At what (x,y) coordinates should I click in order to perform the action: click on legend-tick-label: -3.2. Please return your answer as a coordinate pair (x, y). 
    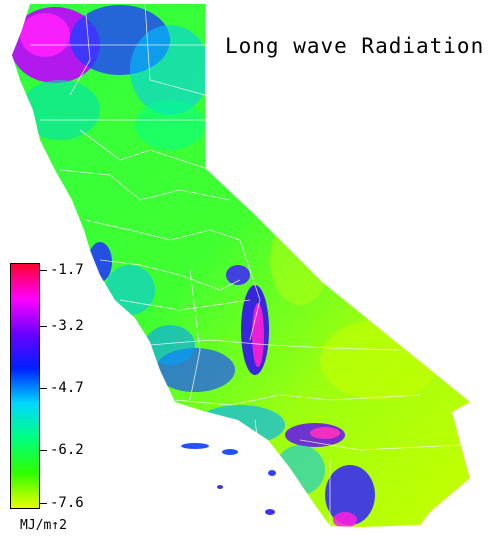
    Looking at the image, I should click on (67, 326).